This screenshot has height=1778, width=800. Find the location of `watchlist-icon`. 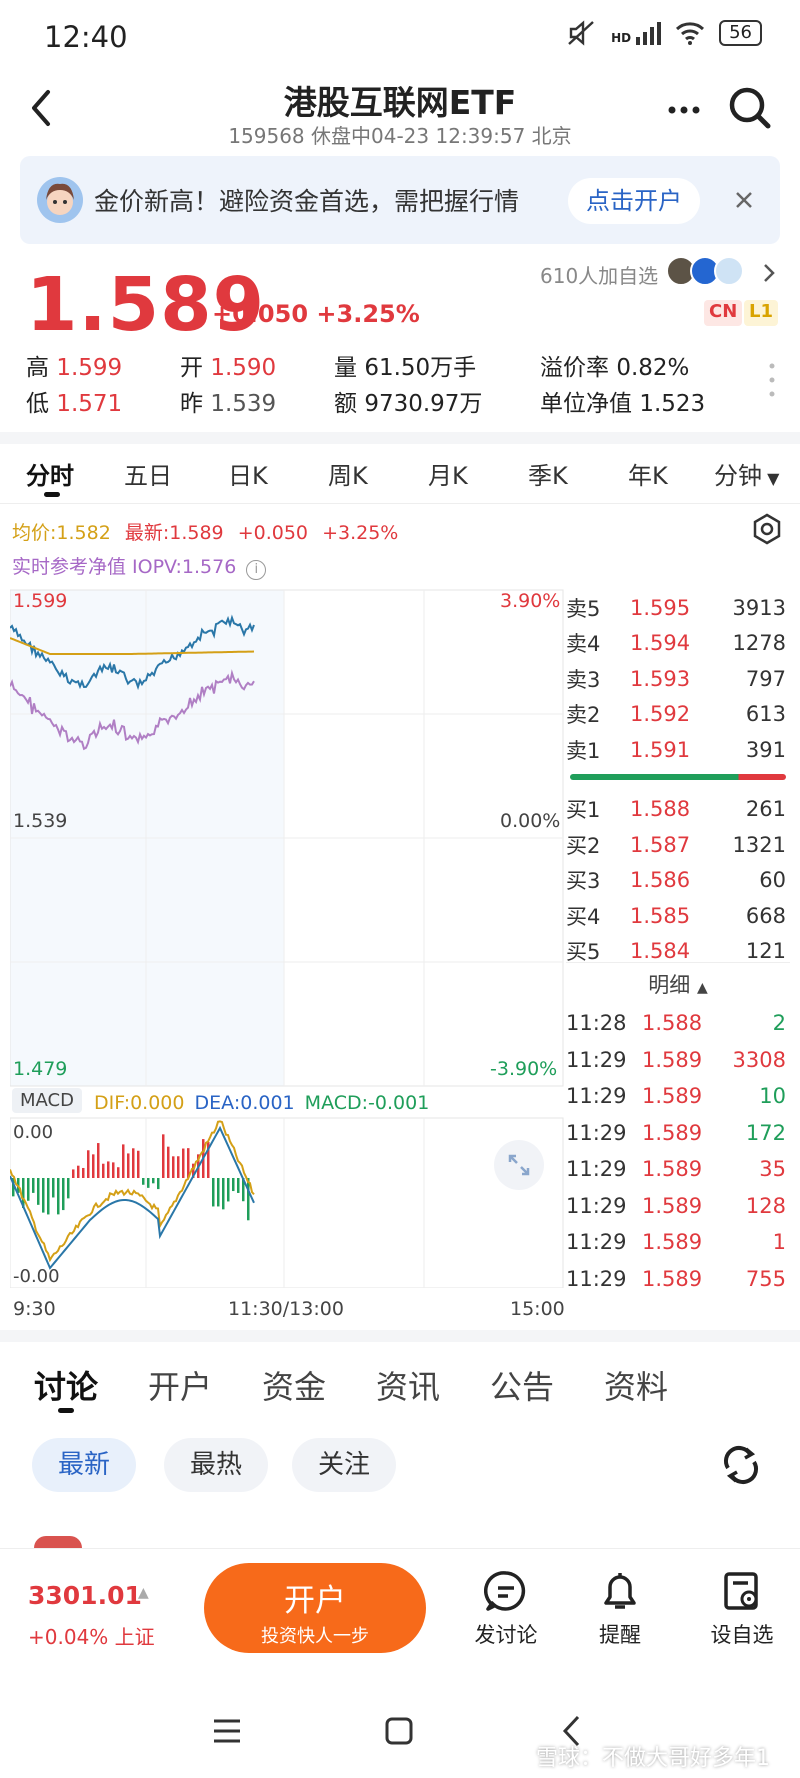

watchlist-icon is located at coordinates (741, 1591).